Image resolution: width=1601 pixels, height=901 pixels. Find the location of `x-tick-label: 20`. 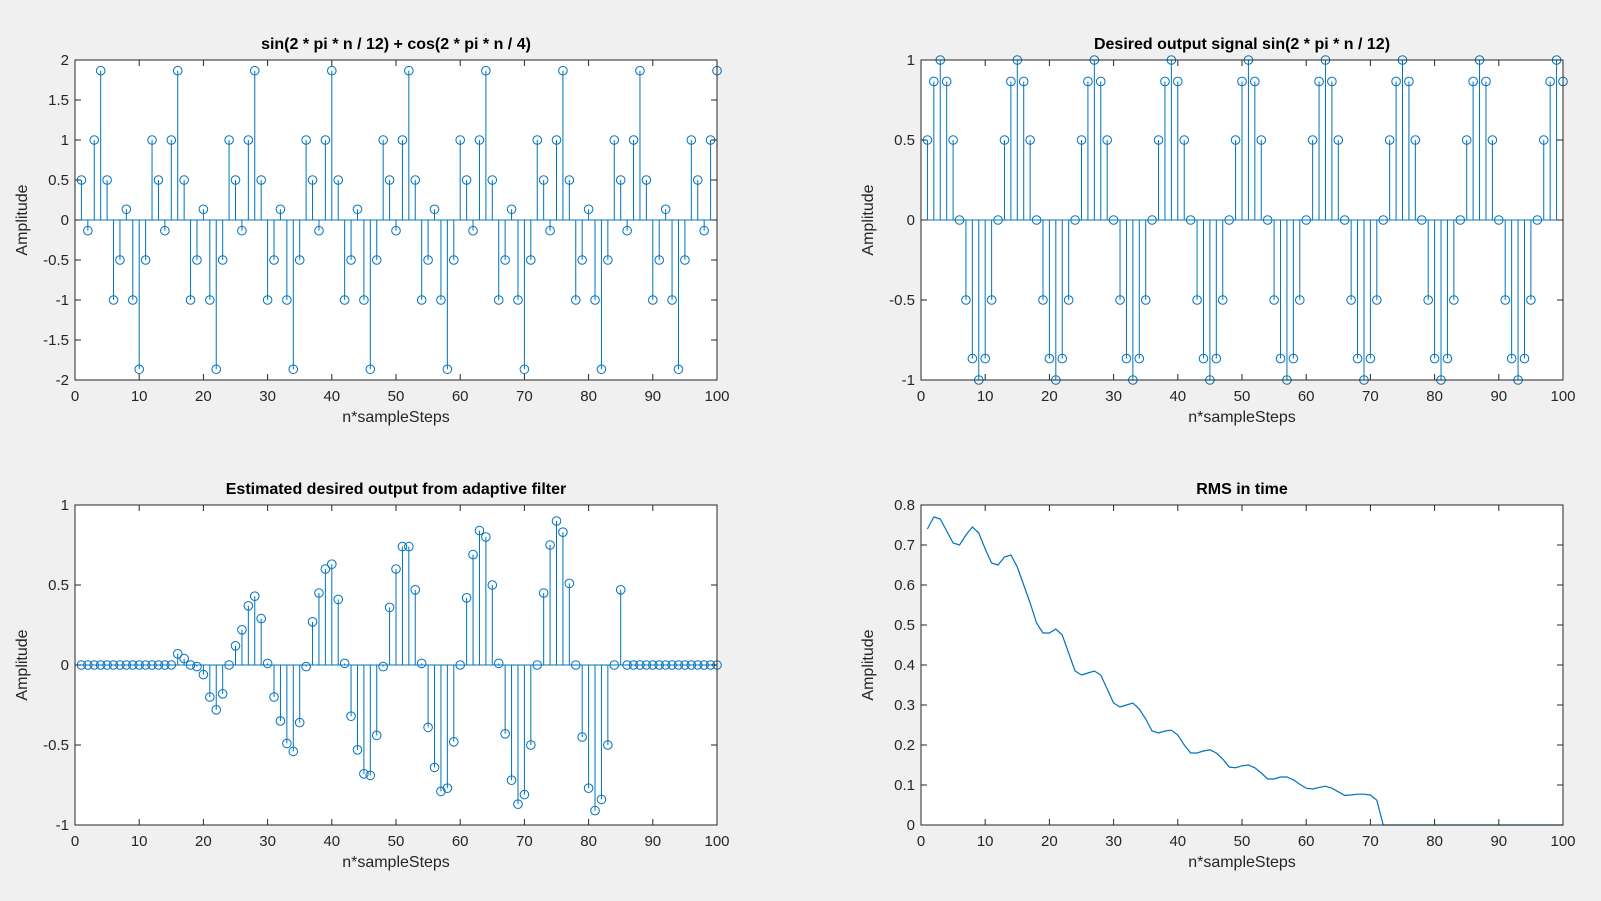

x-tick-label: 20 is located at coordinates (1049, 841).